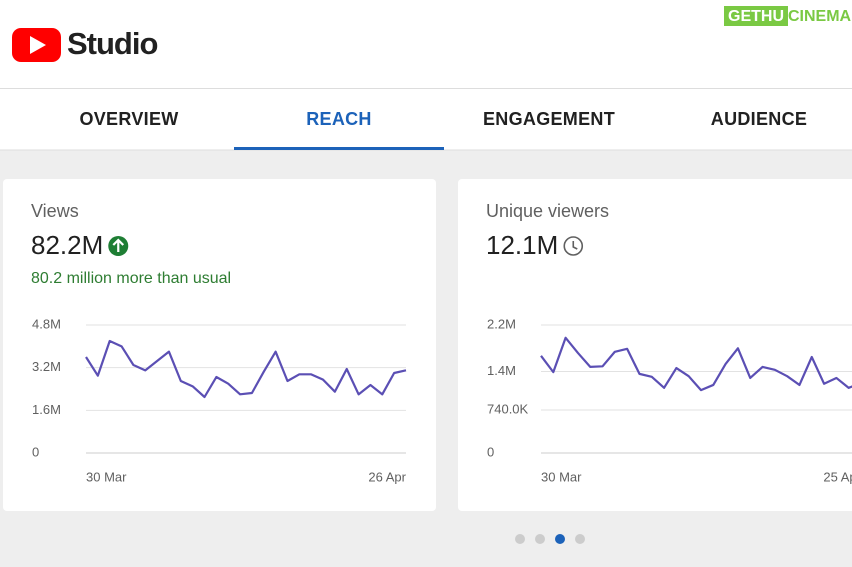 This screenshot has width=852, height=567. I want to click on clock-icon, so click(573, 246).